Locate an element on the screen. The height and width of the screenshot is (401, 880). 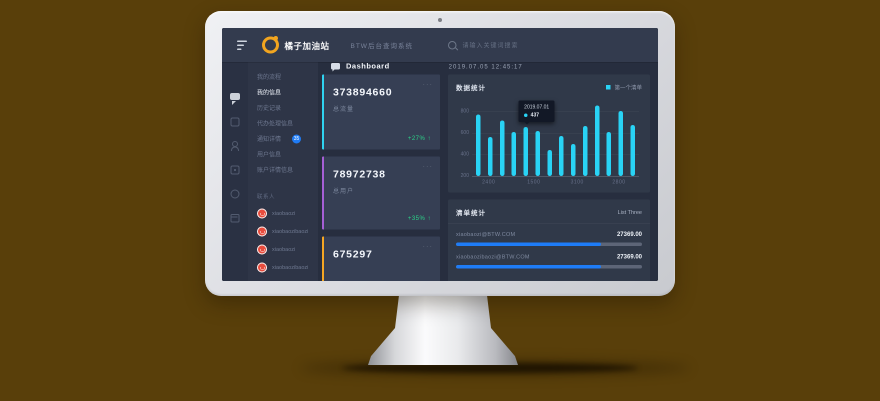
globe-icon is located at coordinates (235, 194).